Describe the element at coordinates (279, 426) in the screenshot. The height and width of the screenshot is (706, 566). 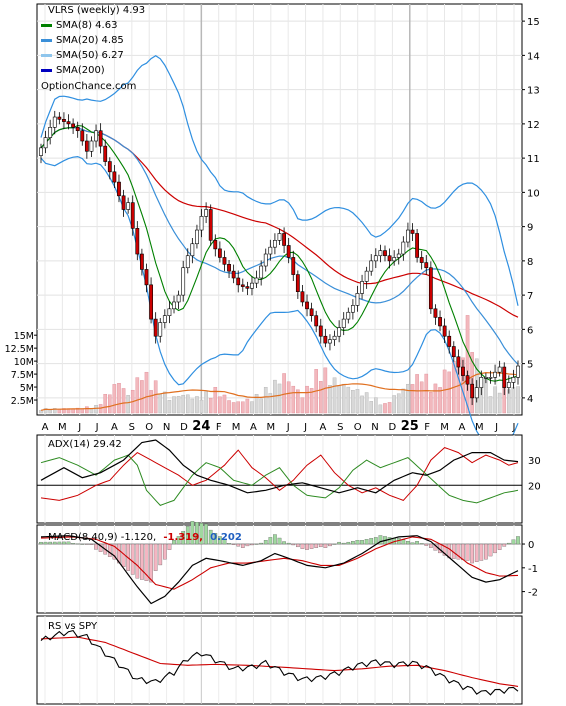
I see `x-axis-labels: A M J J A S O N D 24 F M A M J J A S O N D 25 F M A M J J` at that location.